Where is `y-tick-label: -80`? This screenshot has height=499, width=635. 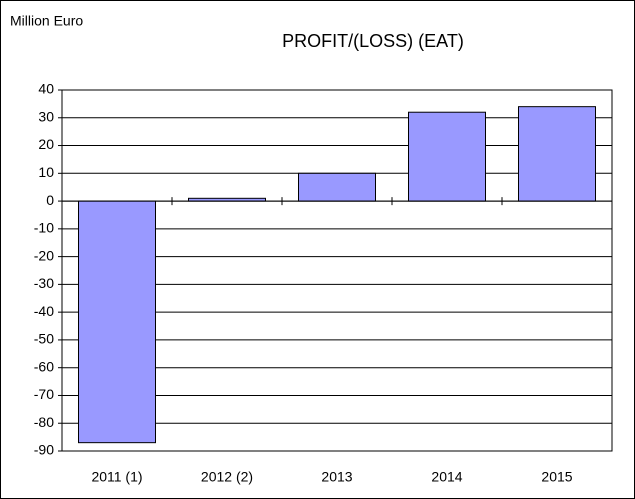
y-tick-label: -80 is located at coordinates (44, 422).